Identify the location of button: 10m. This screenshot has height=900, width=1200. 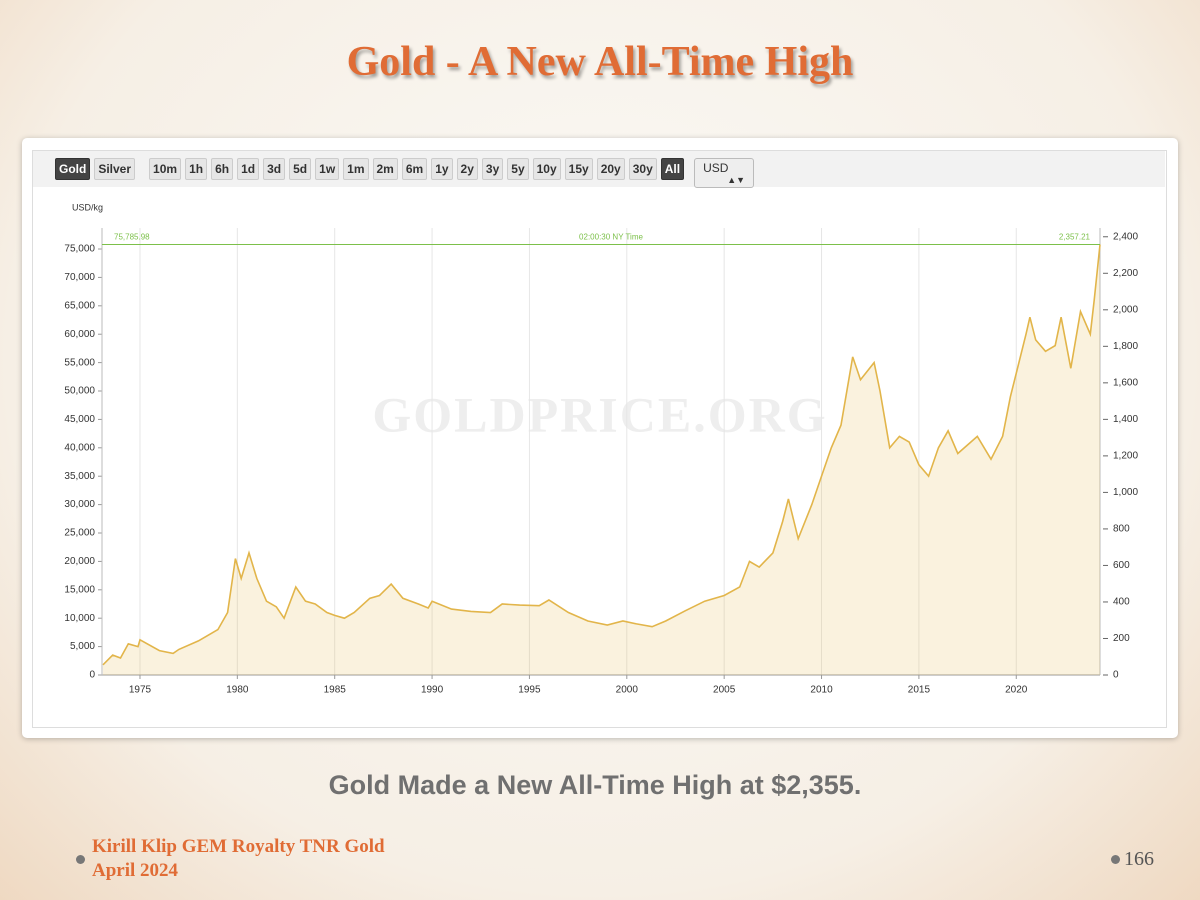
(165, 169).